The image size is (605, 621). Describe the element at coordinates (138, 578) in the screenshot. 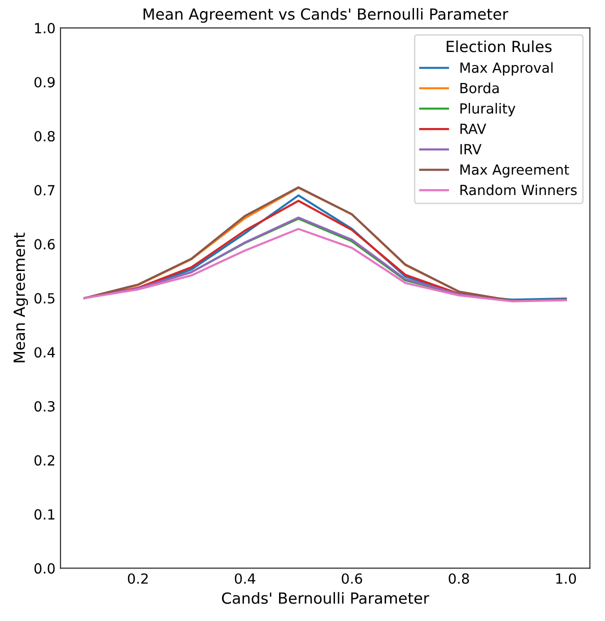

I see `x-tick-label: 0.2` at that location.